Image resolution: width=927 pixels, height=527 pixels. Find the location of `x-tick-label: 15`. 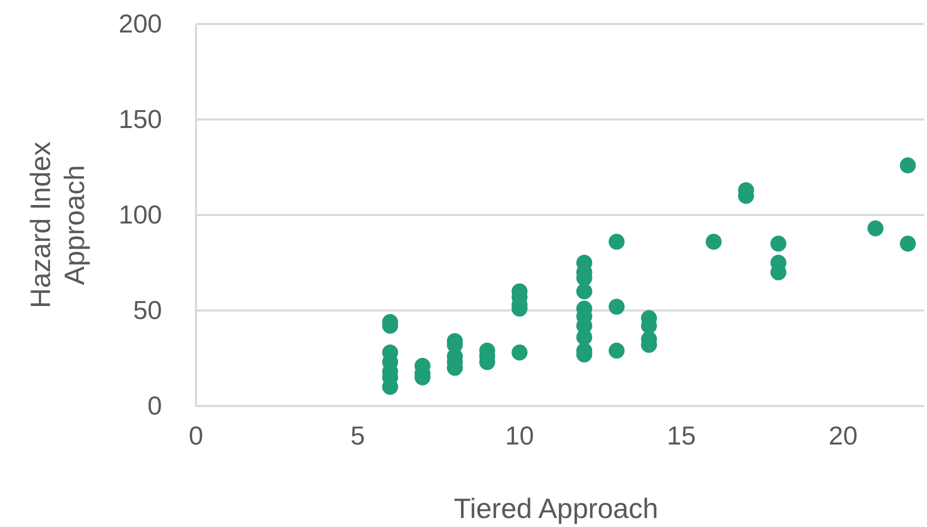

x-tick-label: 15 is located at coordinates (681, 435).